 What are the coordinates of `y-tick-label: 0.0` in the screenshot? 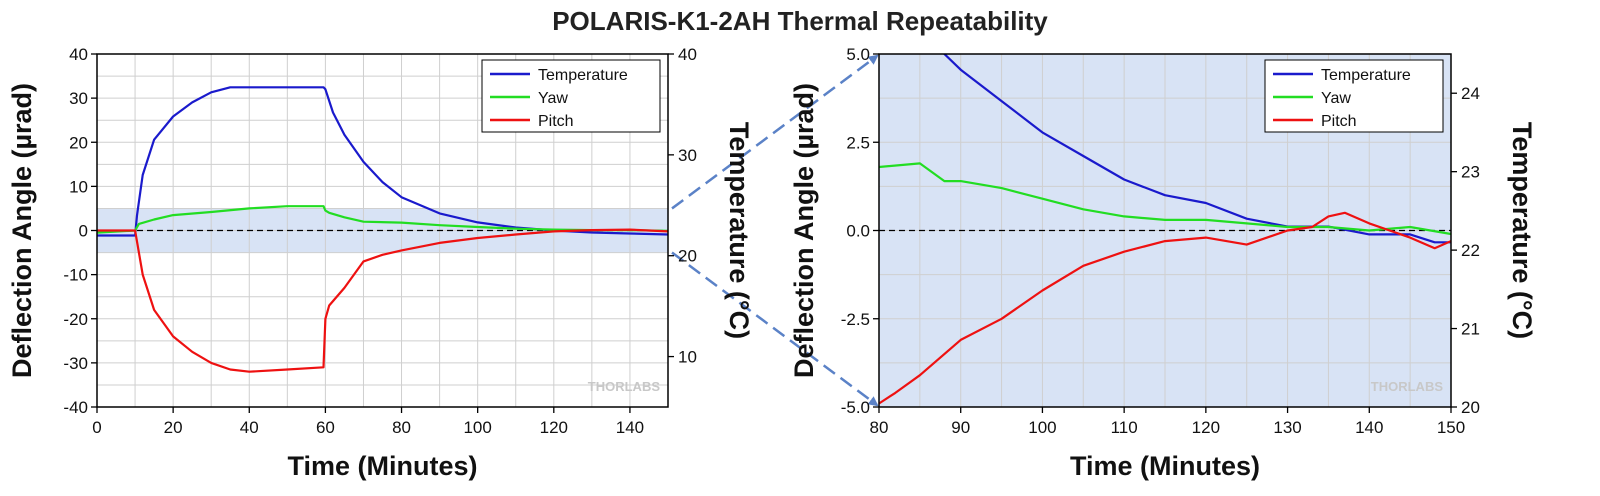 It's located at (858, 231).